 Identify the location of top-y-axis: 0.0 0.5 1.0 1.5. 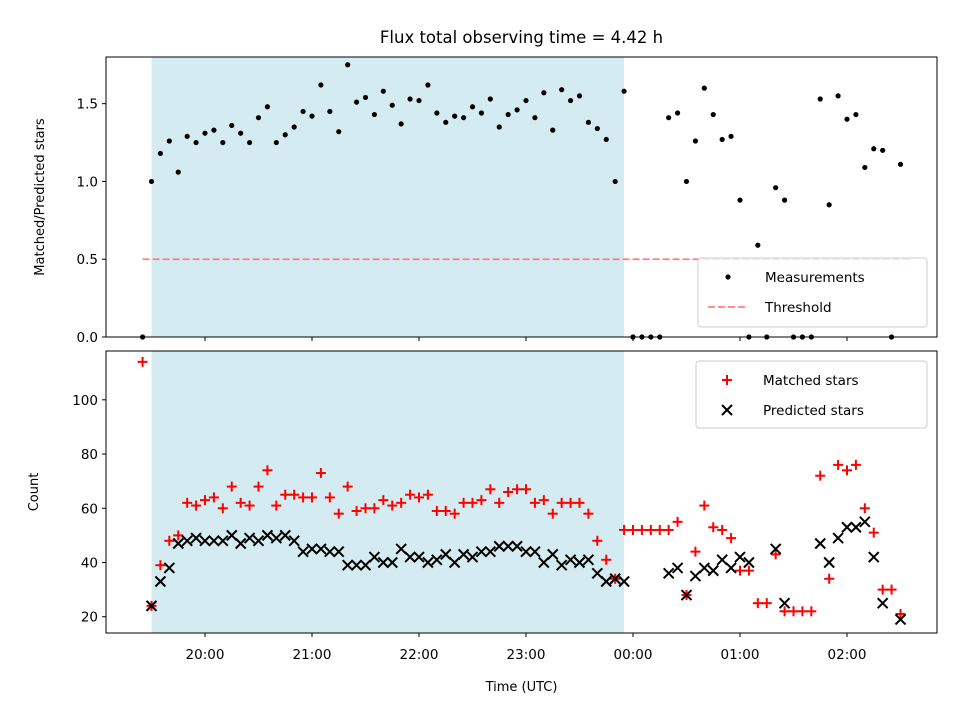
(91, 221).